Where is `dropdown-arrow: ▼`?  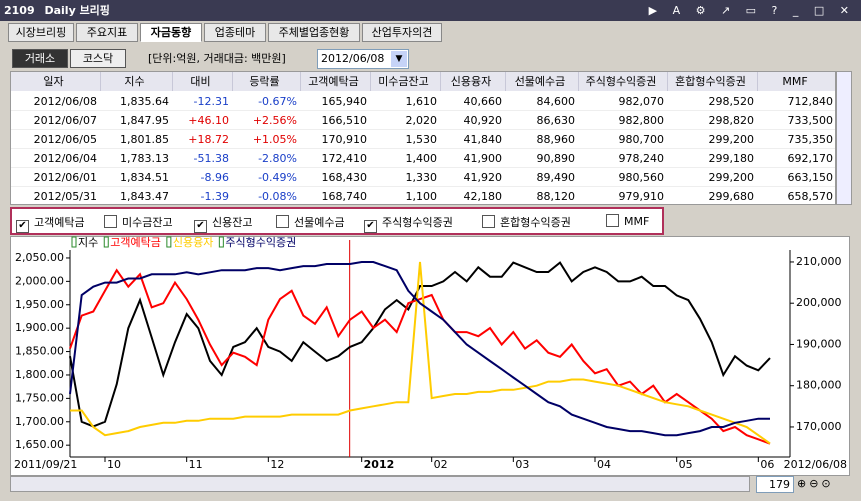
dropdown-arrow: ▼ is located at coordinates (399, 59).